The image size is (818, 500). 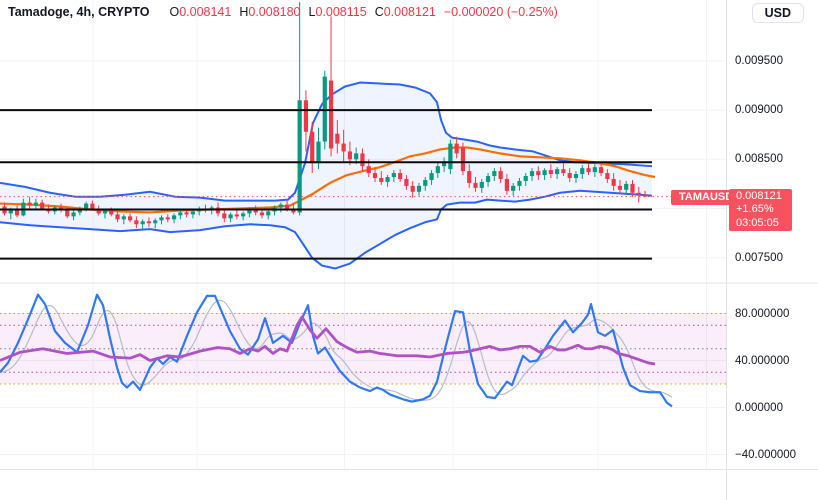 What do you see at coordinates (79, 12) in the screenshot?
I see `symbol-title: Tamadoge, 4h, CRYPTO` at bounding box center [79, 12].